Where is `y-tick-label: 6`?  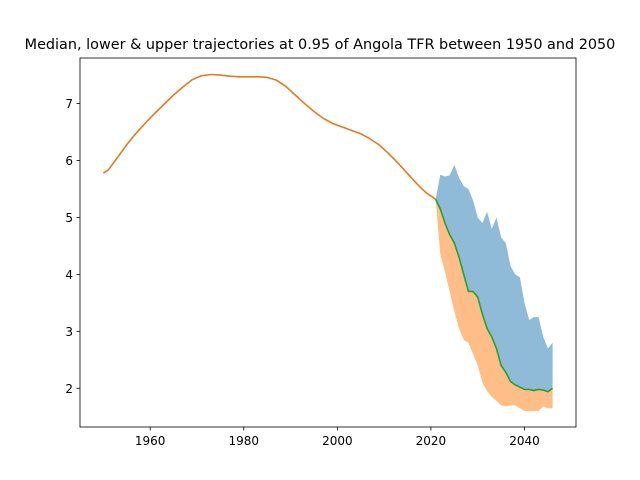
y-tick-label: 6 is located at coordinates (69, 161).